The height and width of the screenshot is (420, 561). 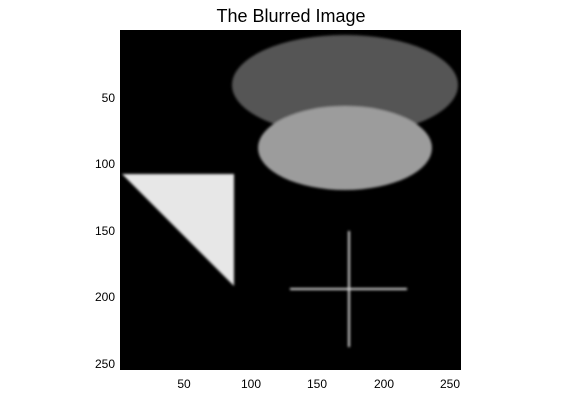 I want to click on x-tick-label: 200, so click(x=384, y=384).